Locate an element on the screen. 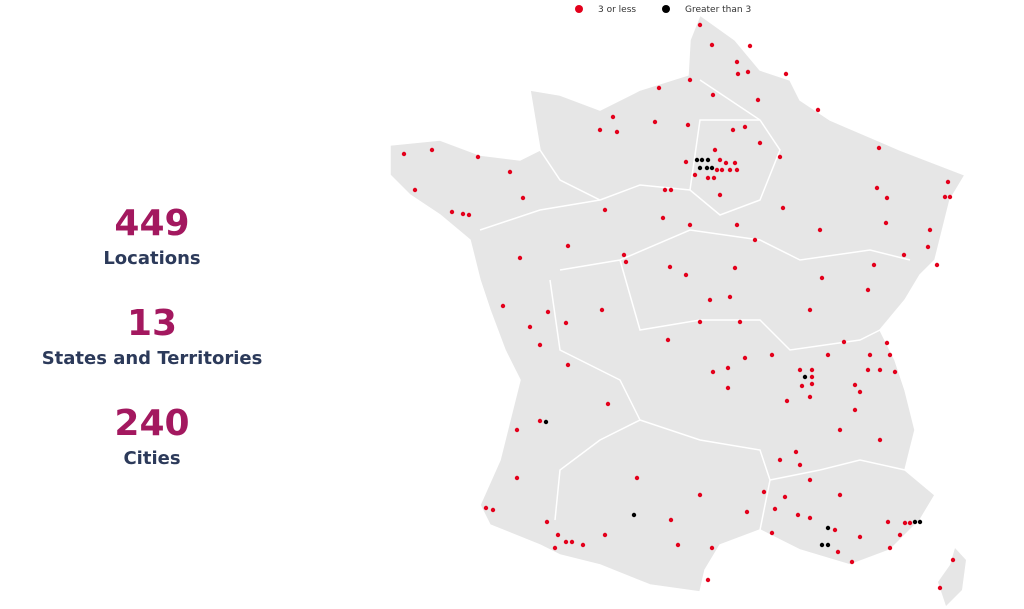 The height and width of the screenshot is (609, 1024). stat-label: Cities is located at coordinates (151, 458).